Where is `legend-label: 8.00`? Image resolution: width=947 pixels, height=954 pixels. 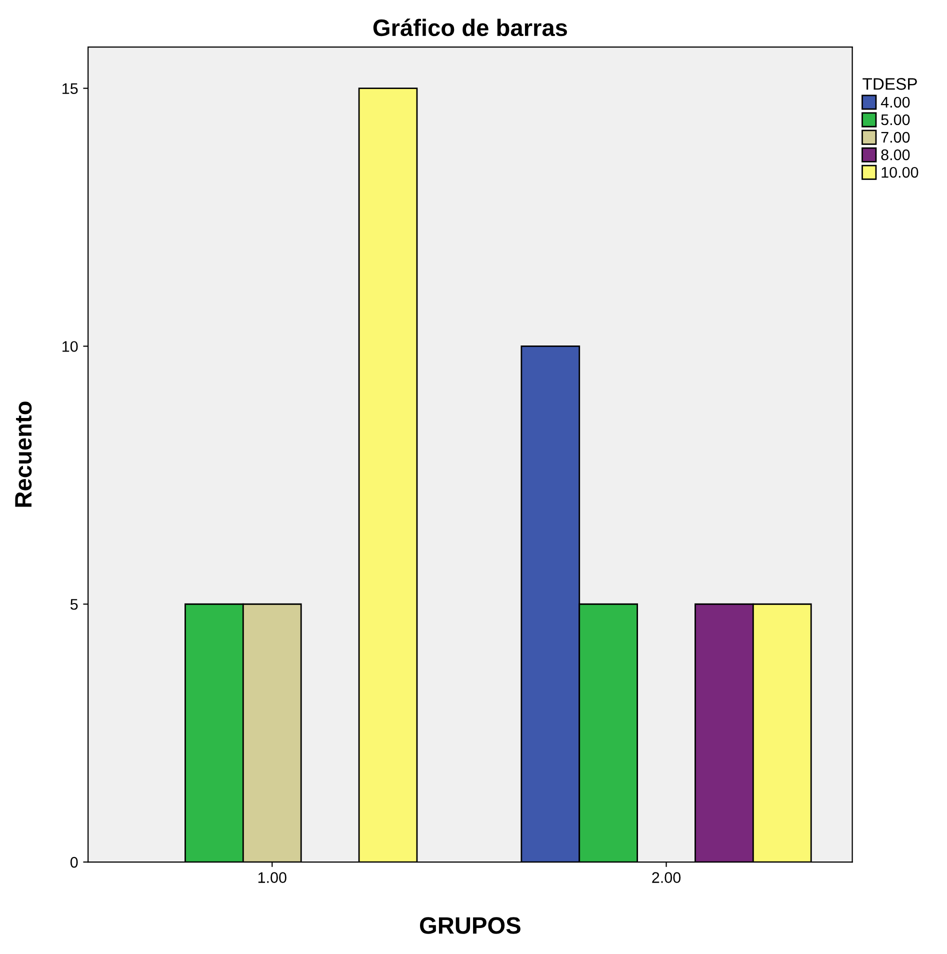 legend-label: 8.00 is located at coordinates (895, 154).